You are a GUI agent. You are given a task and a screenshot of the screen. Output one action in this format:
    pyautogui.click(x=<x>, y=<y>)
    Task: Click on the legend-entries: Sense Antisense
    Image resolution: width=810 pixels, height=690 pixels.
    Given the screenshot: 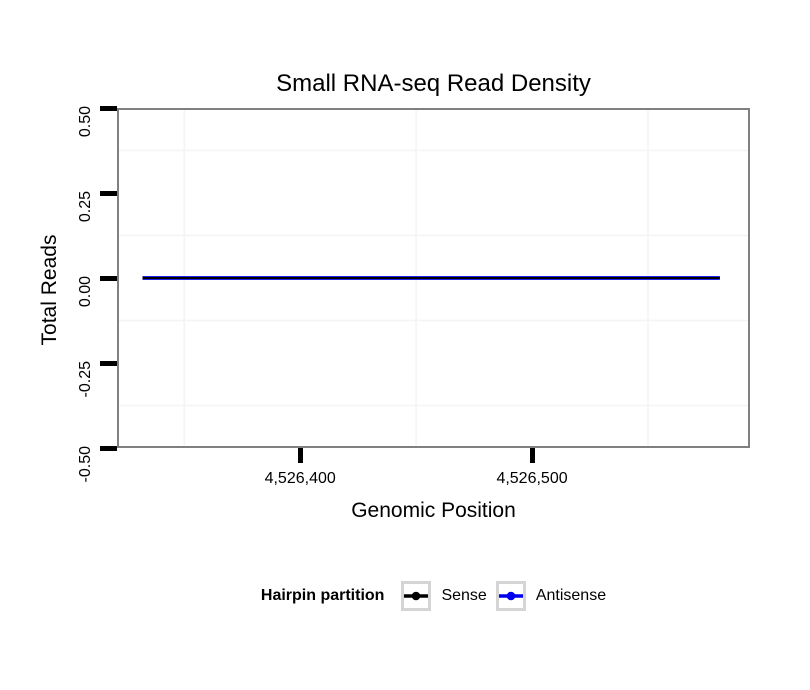 What is the action you would take?
    pyautogui.click(x=504, y=595)
    